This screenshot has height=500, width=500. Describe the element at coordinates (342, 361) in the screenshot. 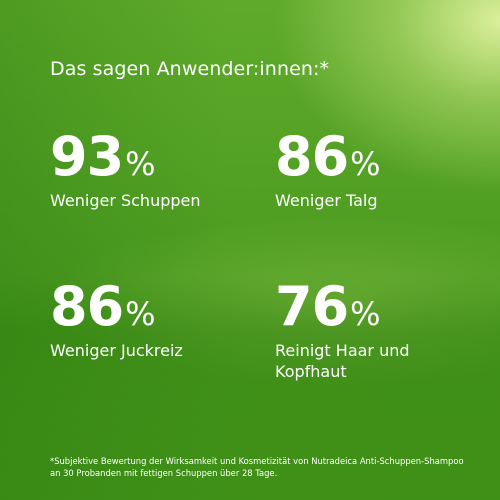

I see `stat-label: Reinigt Haar und Kopfhaut` at that location.